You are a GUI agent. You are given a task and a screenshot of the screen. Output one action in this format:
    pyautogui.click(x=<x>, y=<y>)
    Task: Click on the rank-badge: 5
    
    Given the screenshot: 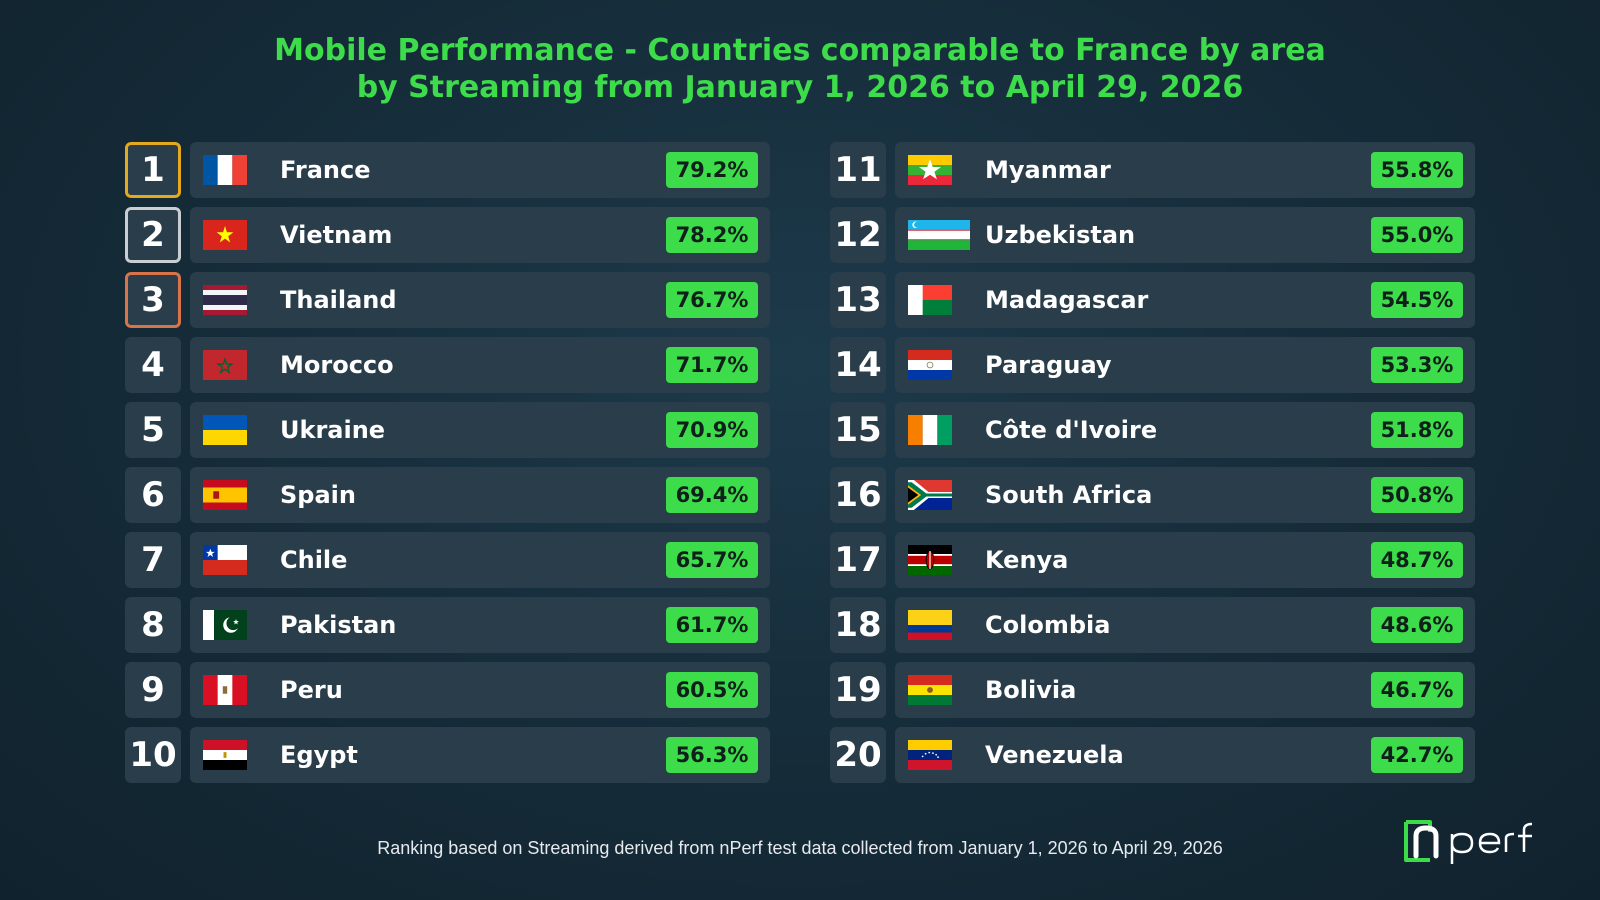 What is the action you would take?
    pyautogui.click(x=153, y=430)
    